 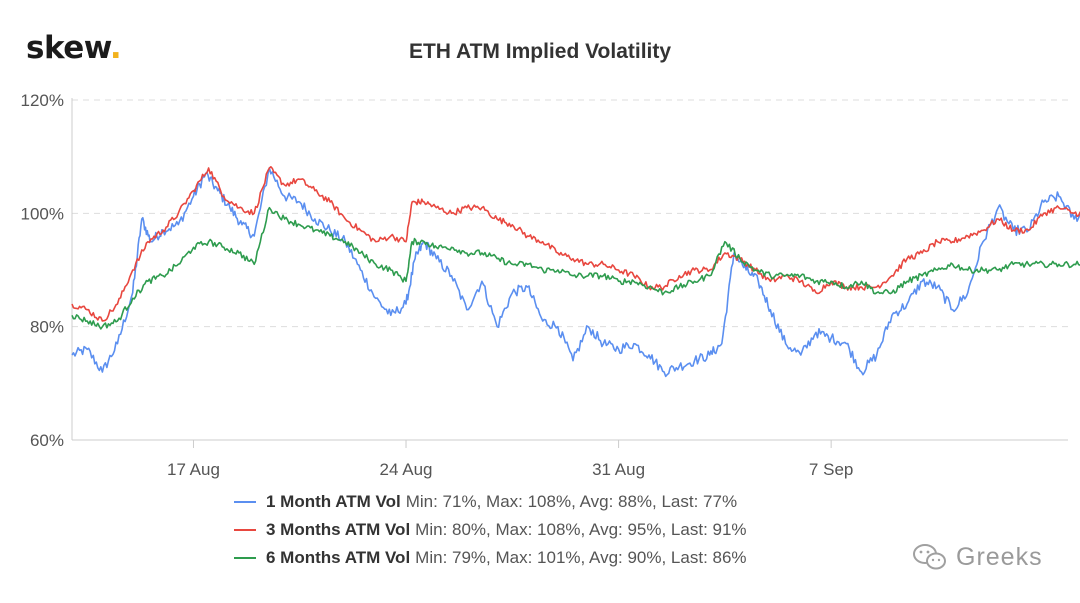 What do you see at coordinates (581, 557) in the screenshot?
I see `legend-stats-6m: Min: 79%, Max: 101%, Avg: 90%, Last: 86%` at bounding box center [581, 557].